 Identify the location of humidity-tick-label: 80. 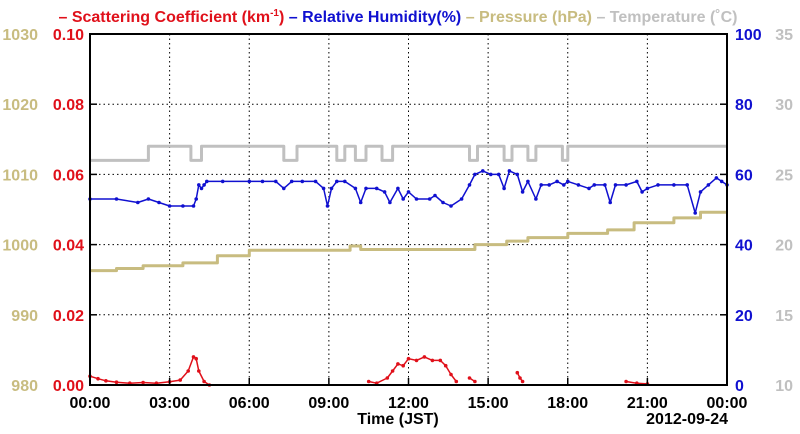
(744, 105).